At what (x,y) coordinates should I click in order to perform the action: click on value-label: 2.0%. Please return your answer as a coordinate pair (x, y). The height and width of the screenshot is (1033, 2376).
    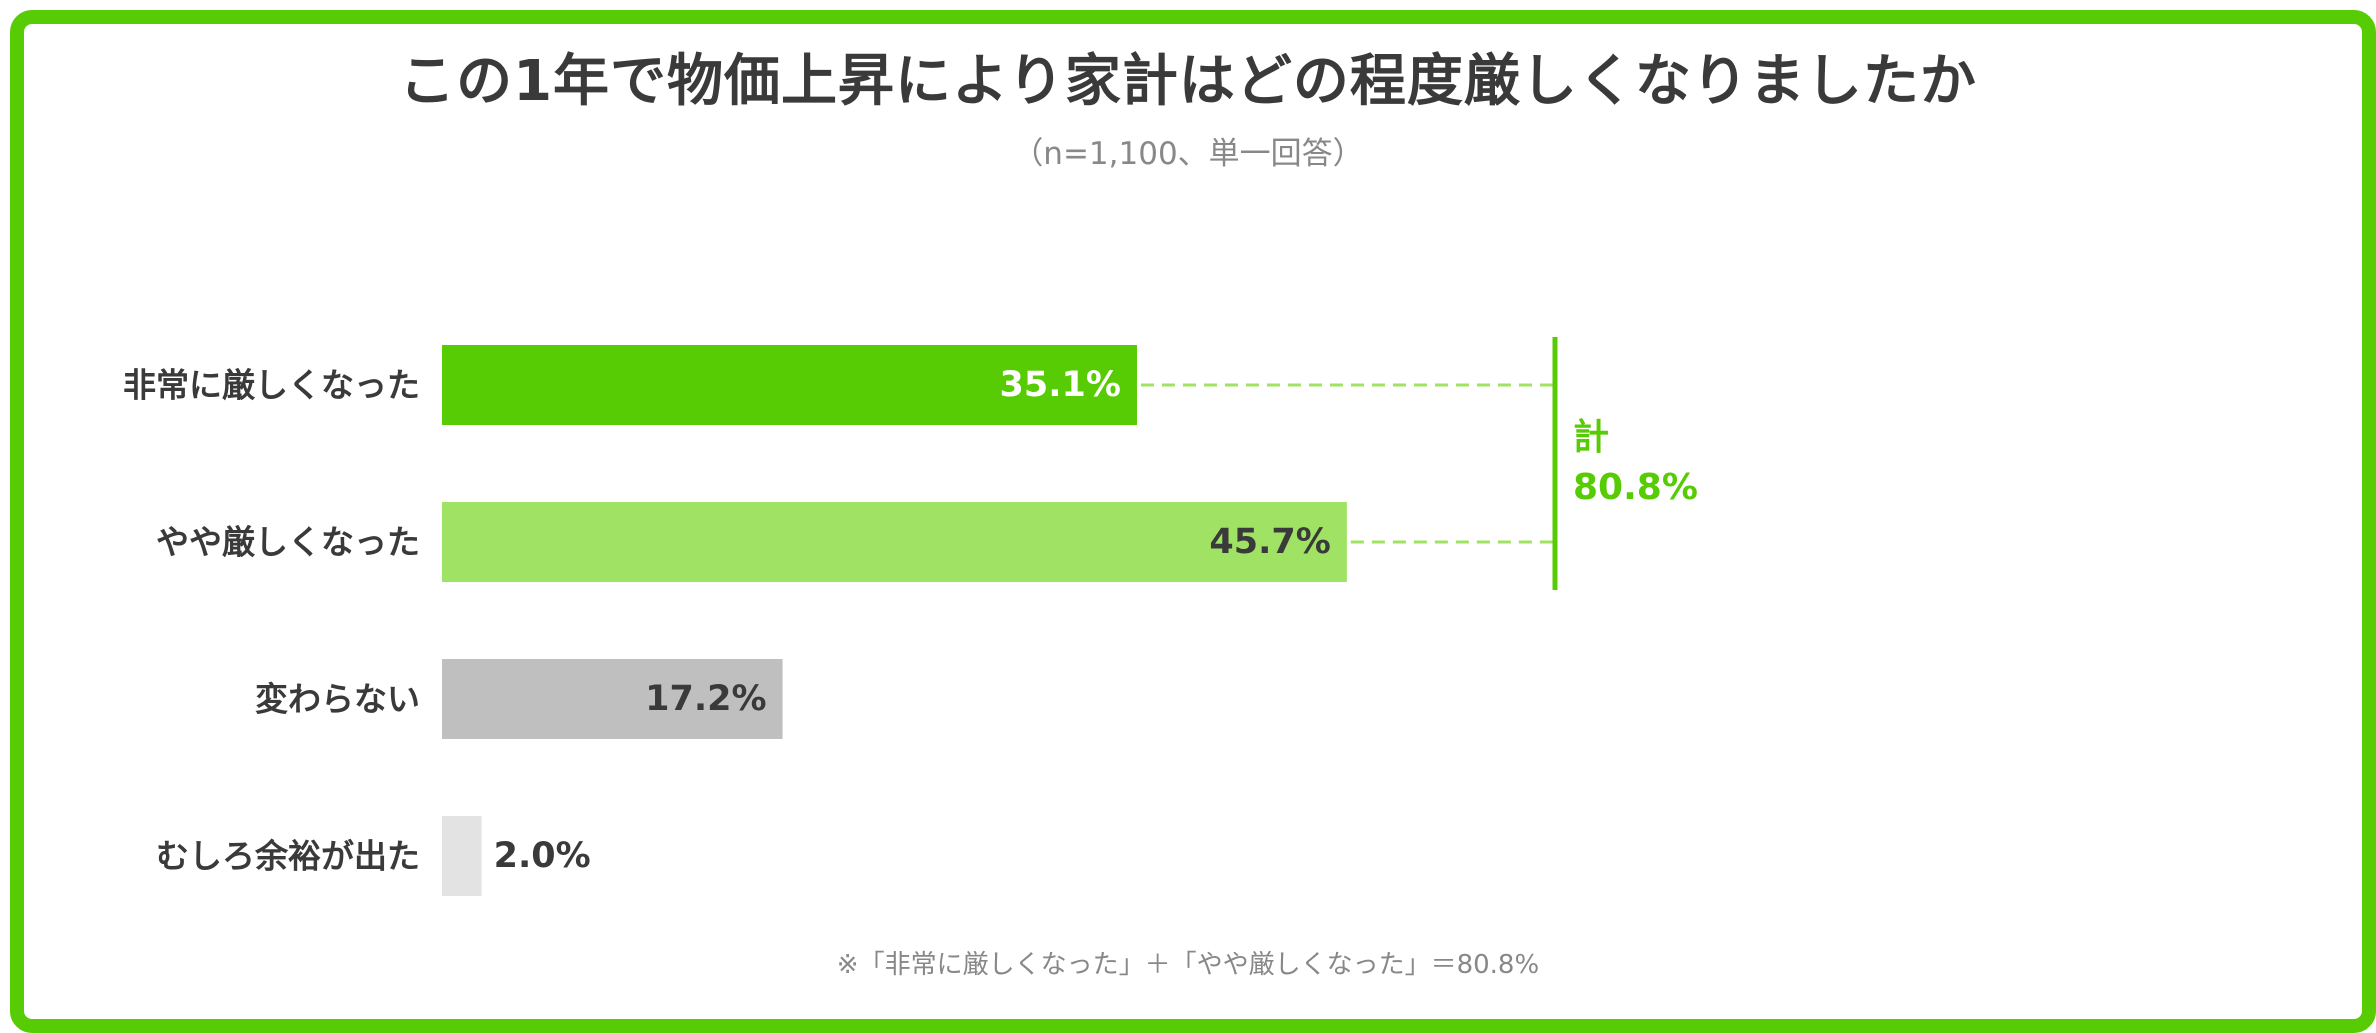
    Looking at the image, I should click on (542, 856).